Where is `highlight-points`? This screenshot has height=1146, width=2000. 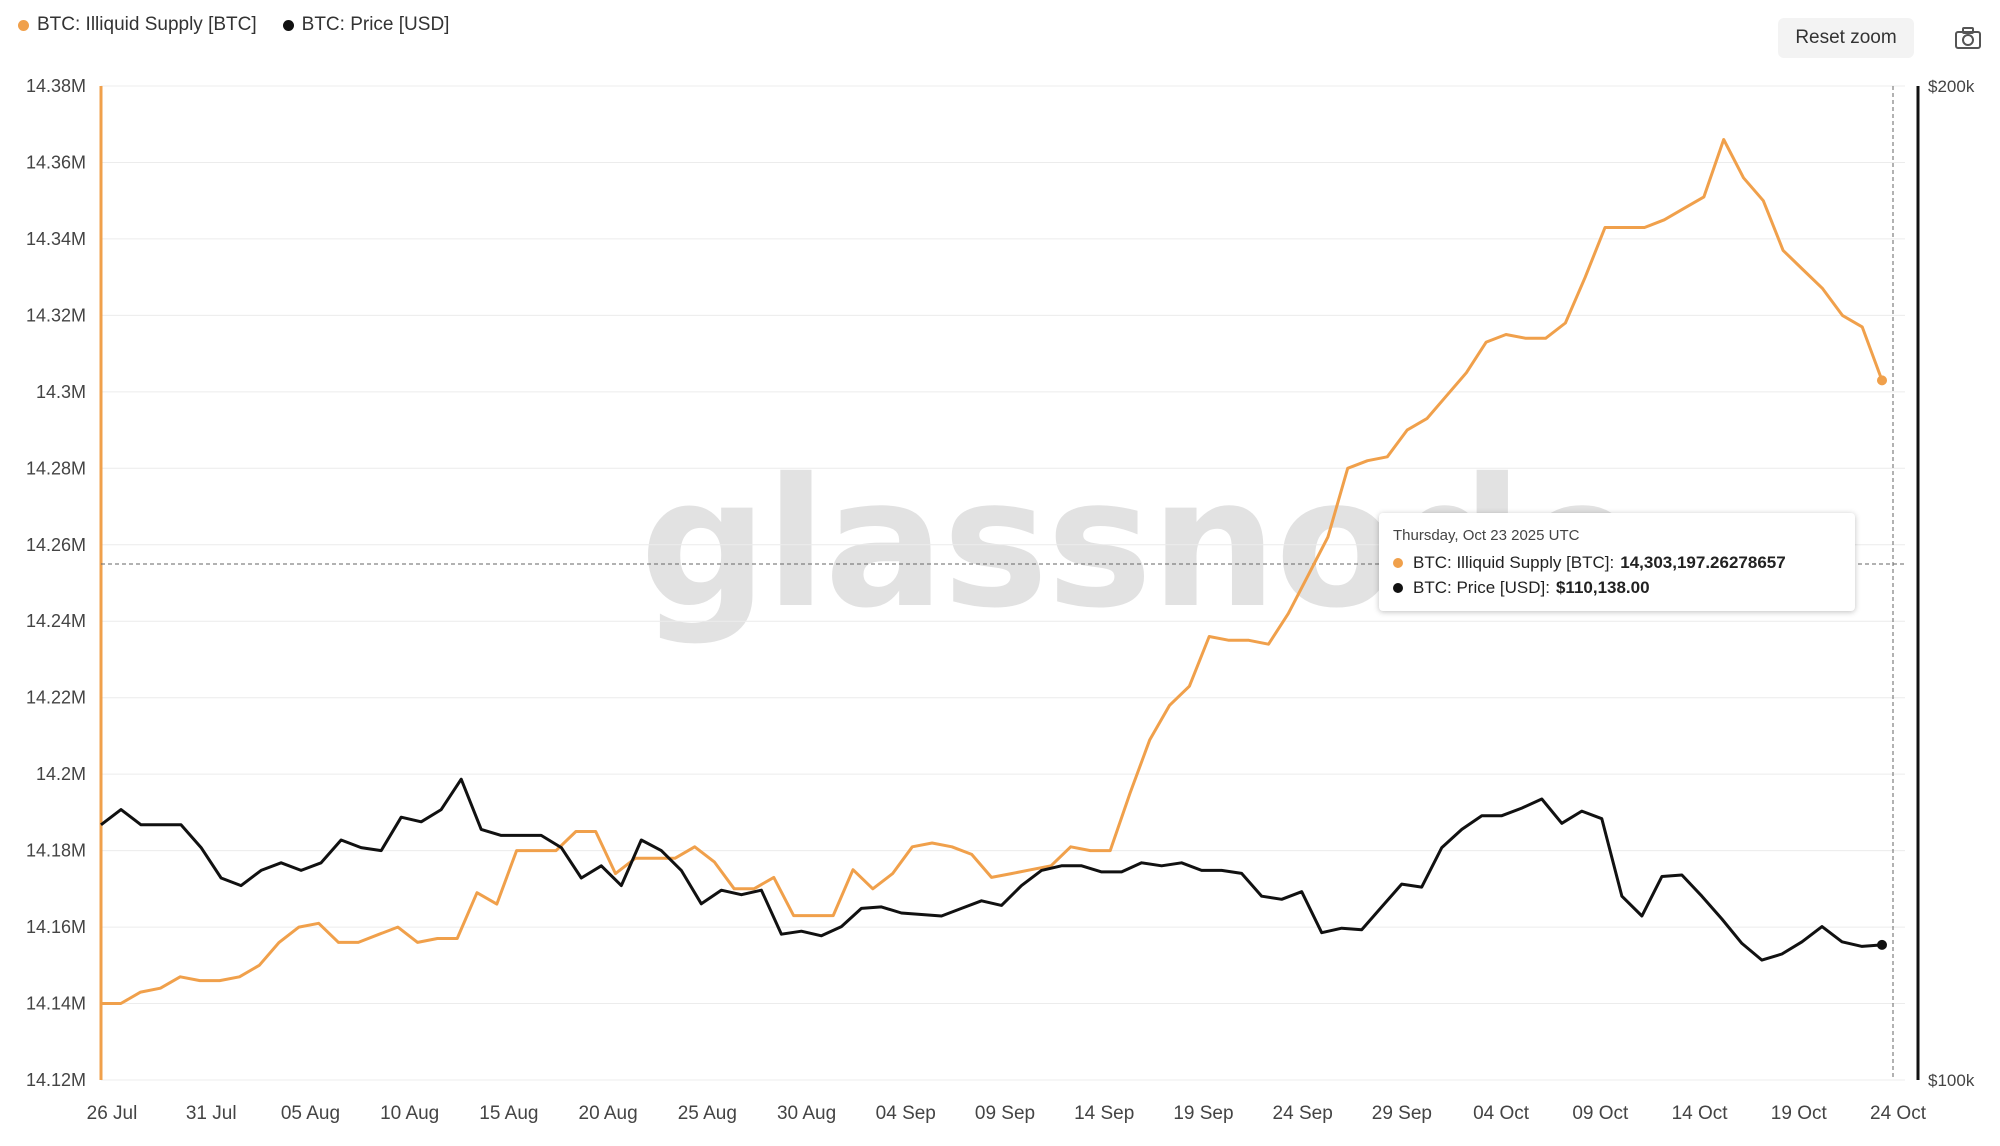 highlight-points is located at coordinates (1882, 662).